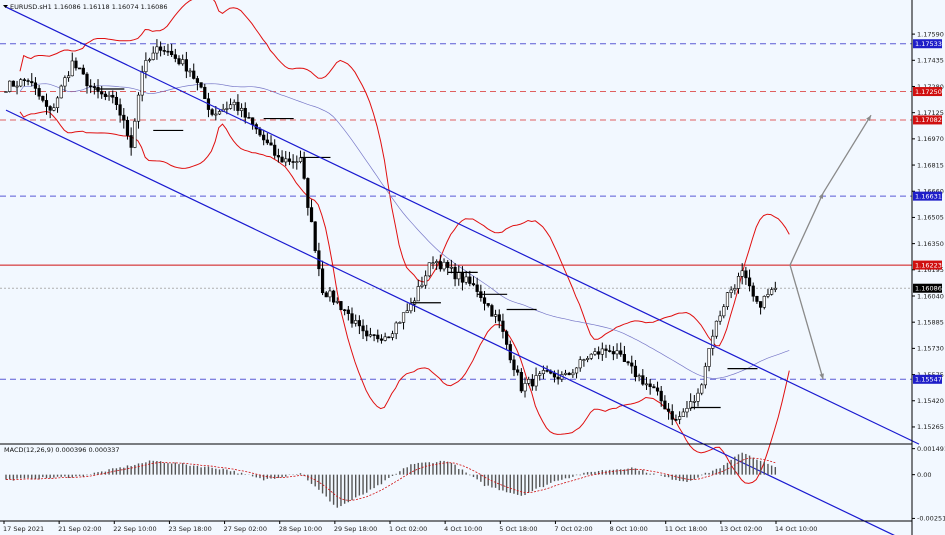  Describe the element at coordinates (869, 118) in the screenshot. I see `projection-arrowhead` at that location.